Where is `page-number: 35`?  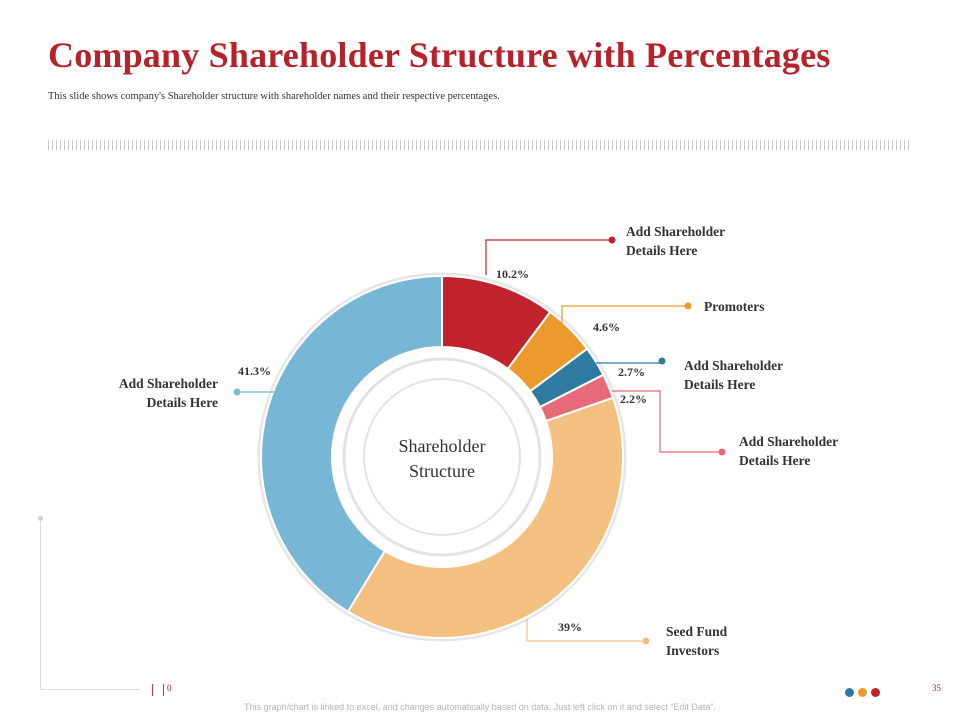
page-number: 35 is located at coordinates (936, 688).